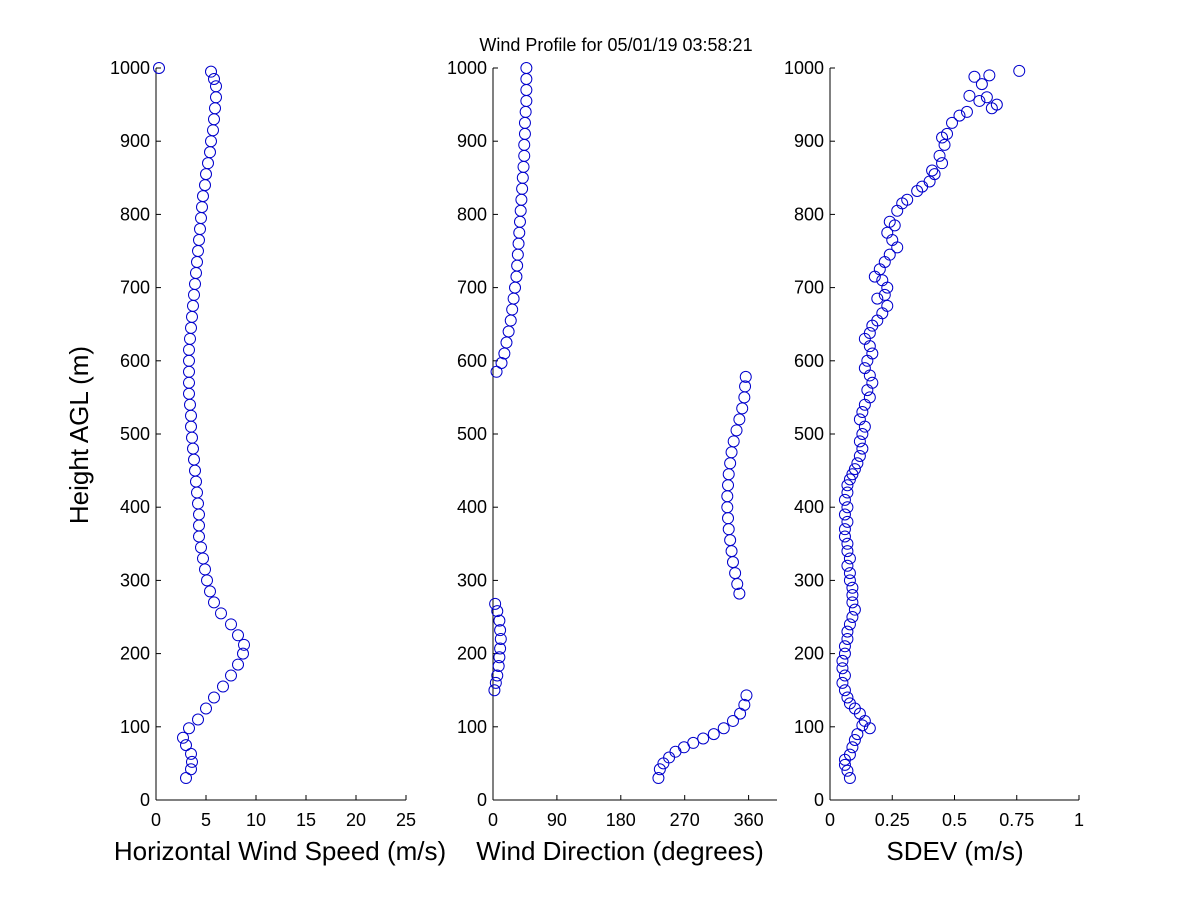 The width and height of the screenshot is (1200, 900). What do you see at coordinates (356, 820) in the screenshot?
I see `x-tick-label: 20` at bounding box center [356, 820].